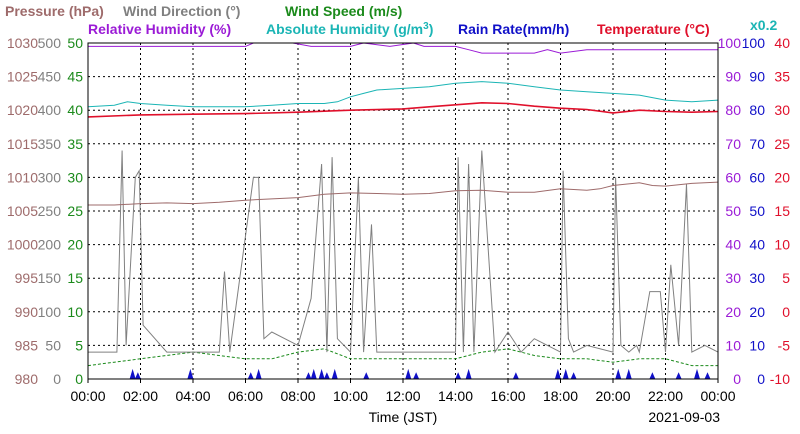 The image size is (800, 434). I want to click on y-tick-label-rain: 80, so click(757, 110).